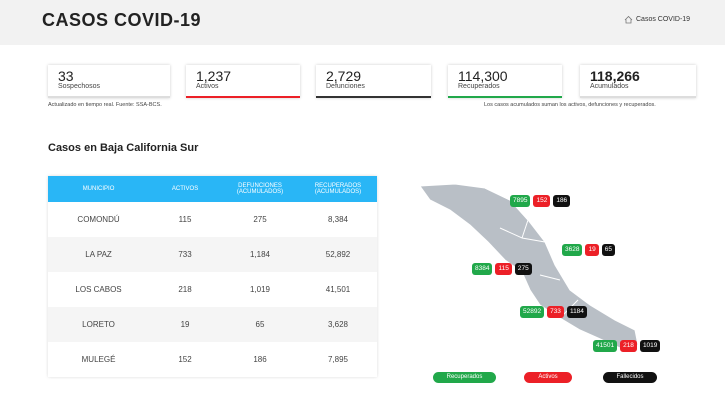 The width and height of the screenshot is (725, 400). Describe the element at coordinates (98, 289) in the screenshot. I see `table-cell: LOS CABOS` at that location.